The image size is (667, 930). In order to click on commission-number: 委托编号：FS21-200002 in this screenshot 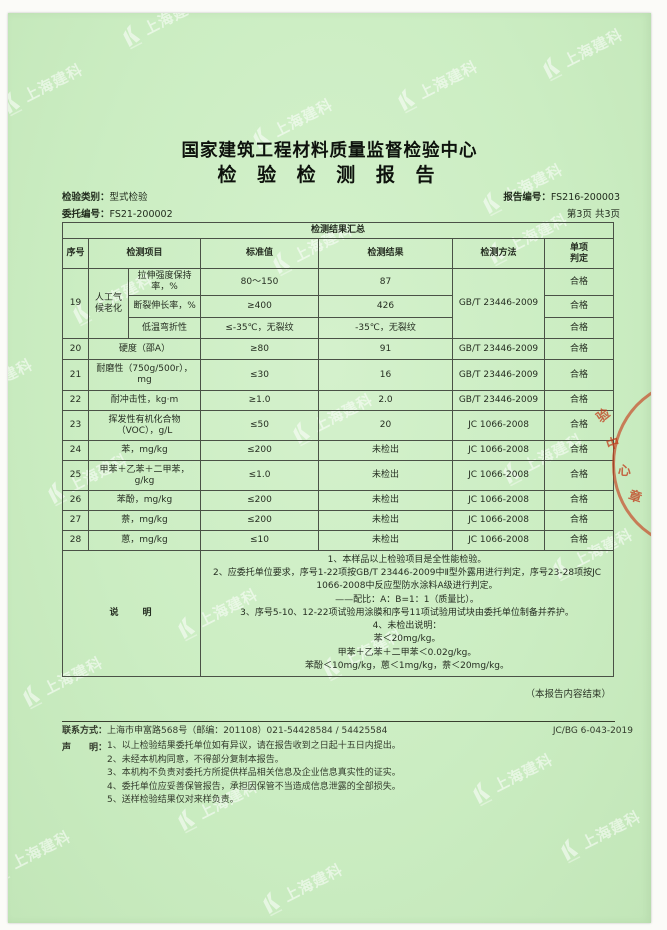, I will do `click(117, 214)`.